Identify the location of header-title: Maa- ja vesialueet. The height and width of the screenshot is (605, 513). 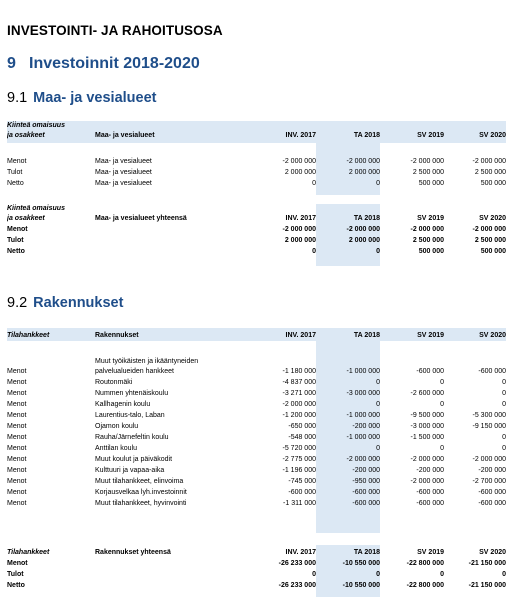
(125, 135).